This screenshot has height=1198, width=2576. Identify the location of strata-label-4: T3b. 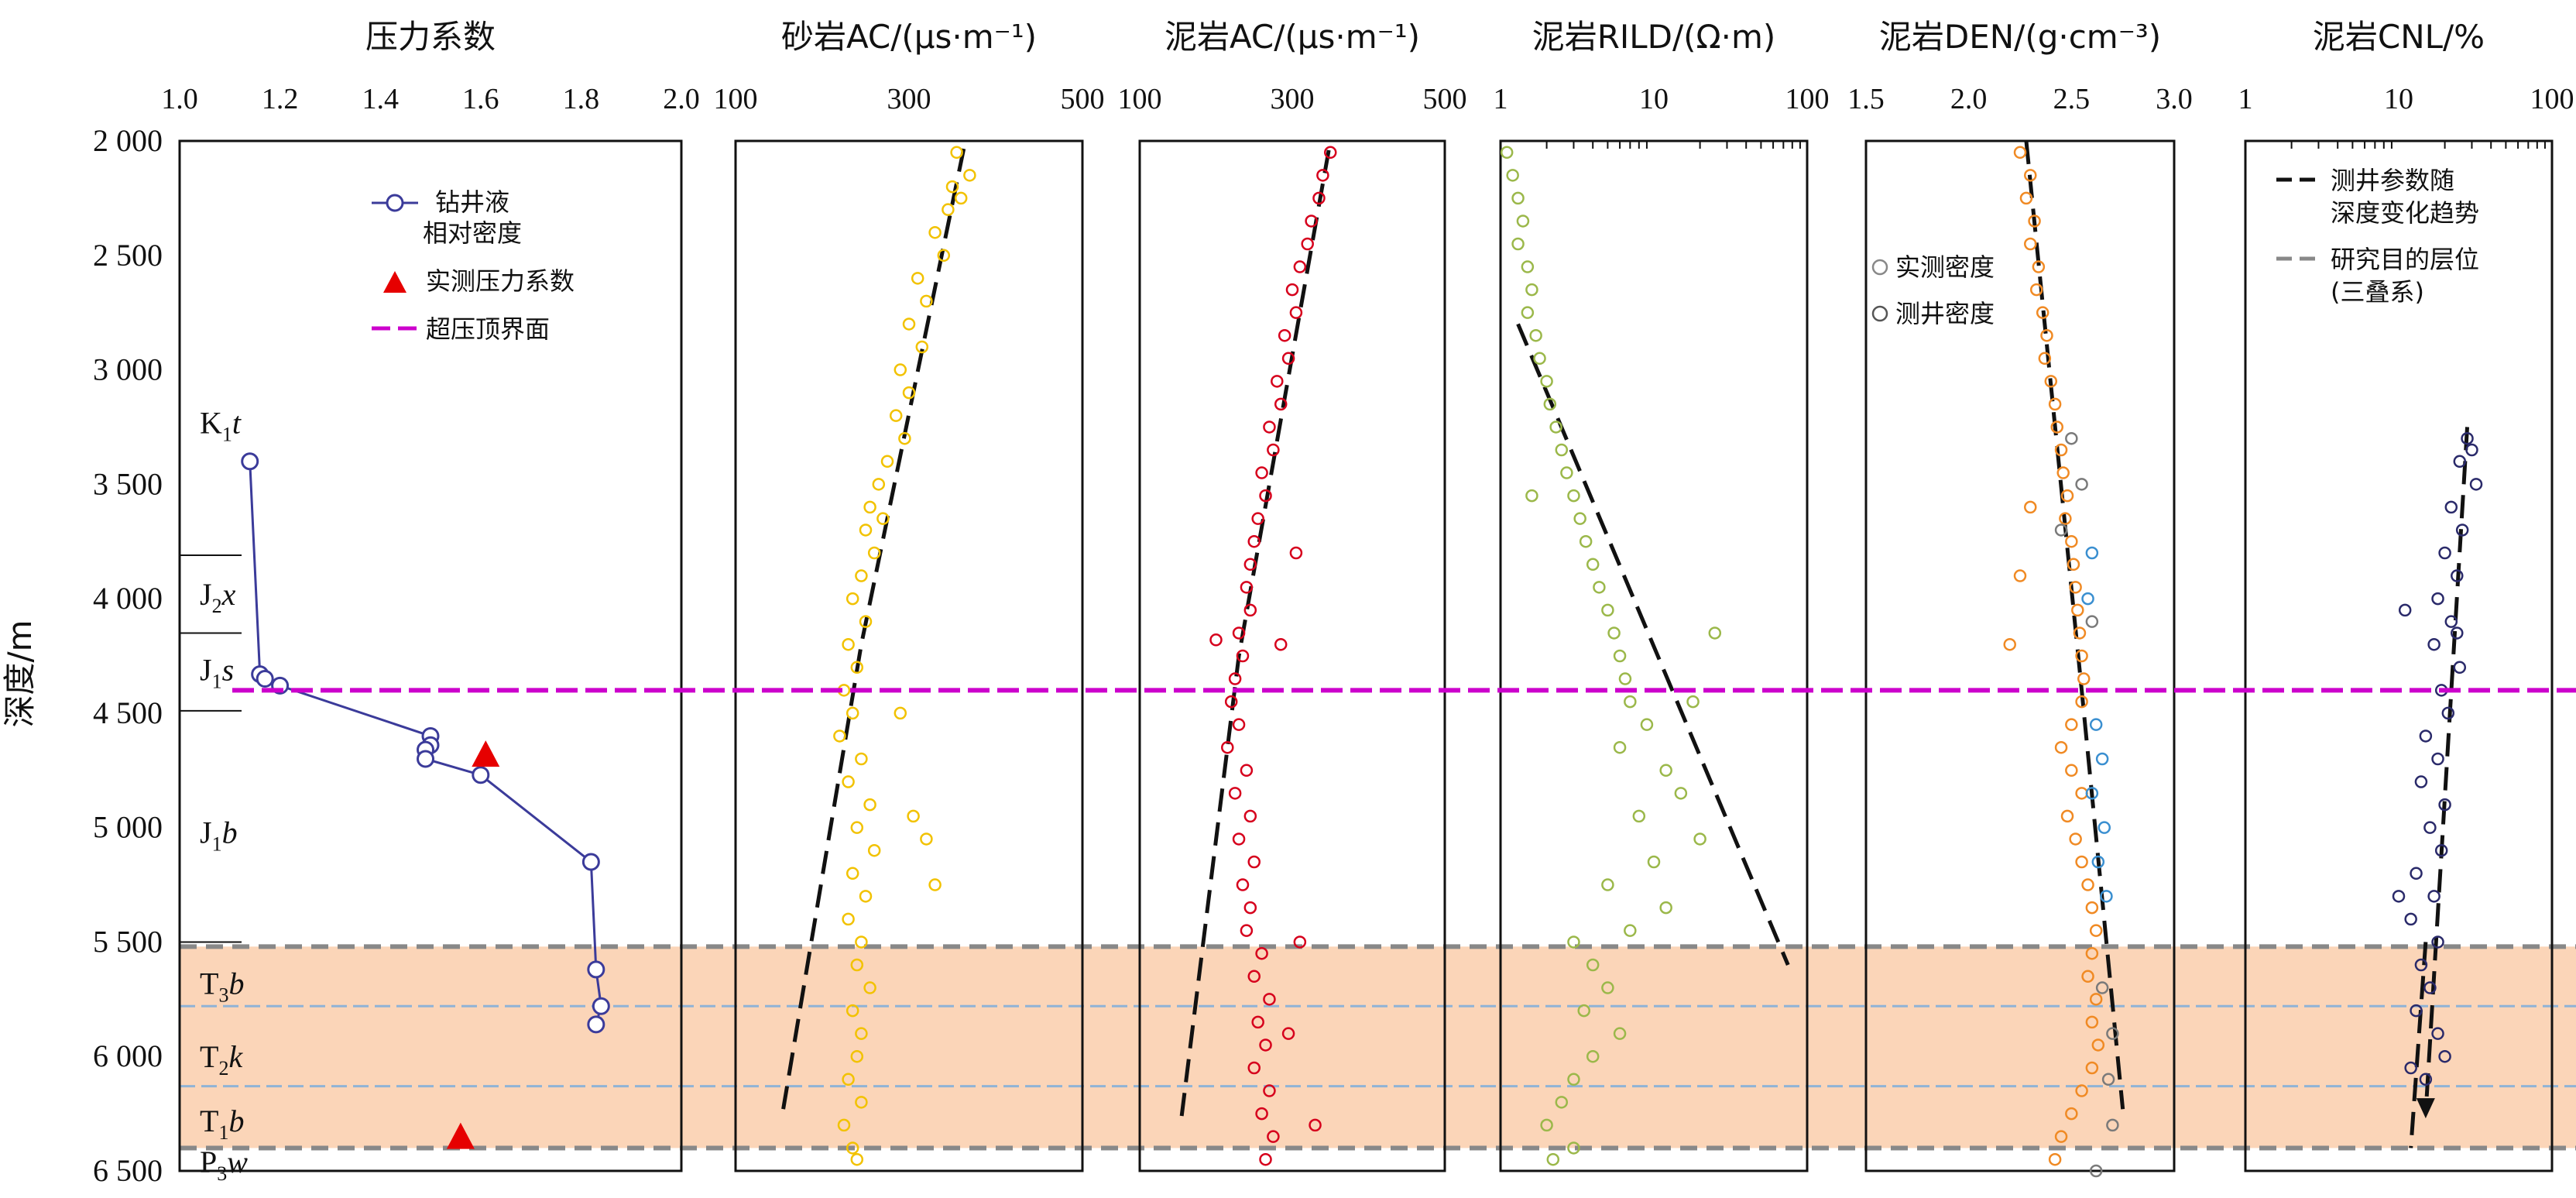
(222, 986).